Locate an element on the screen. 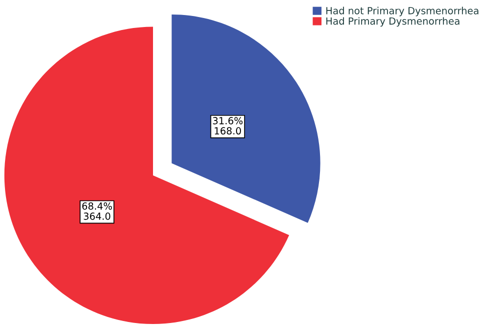  data-label: 68.4% 364.0 is located at coordinates (97, 211).